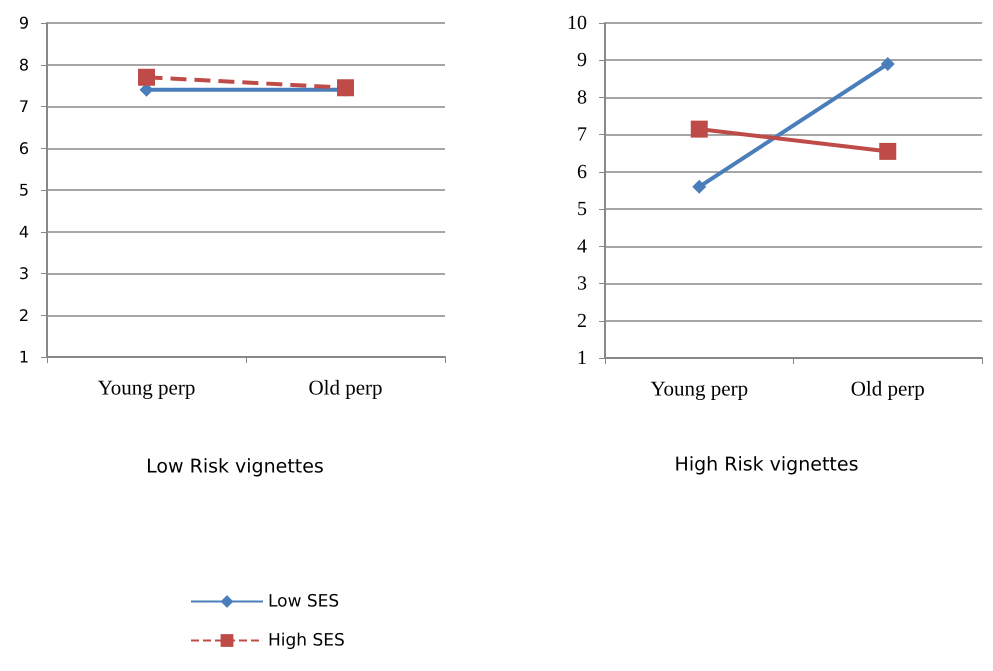 The image size is (993, 671). I want to click on text: Low Risk vignettes, so click(235, 467).